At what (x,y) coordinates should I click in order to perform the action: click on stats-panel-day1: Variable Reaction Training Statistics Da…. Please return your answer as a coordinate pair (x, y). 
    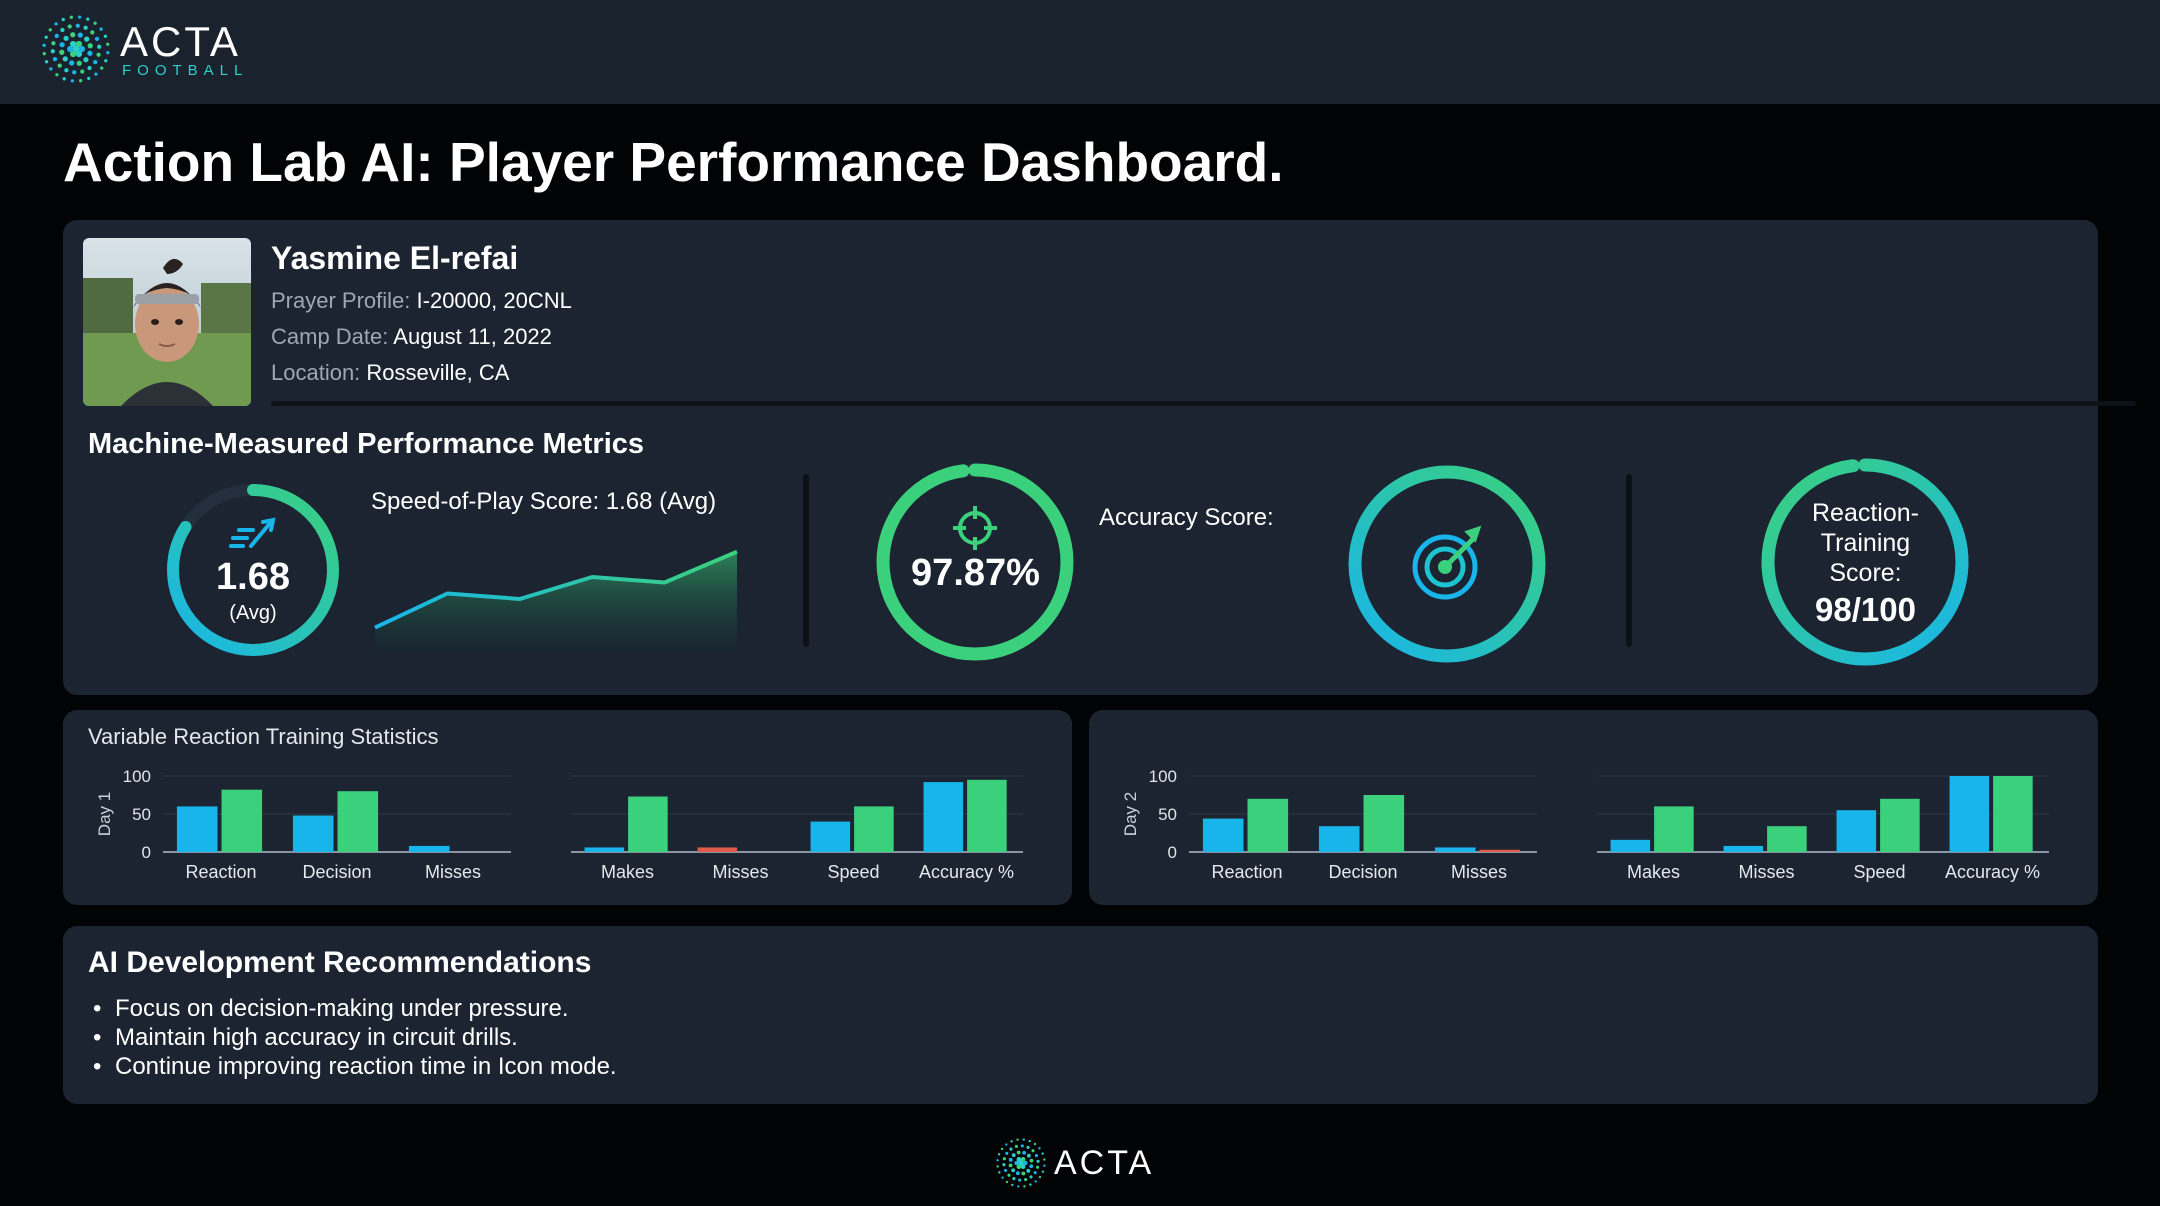
    Looking at the image, I should click on (567, 807).